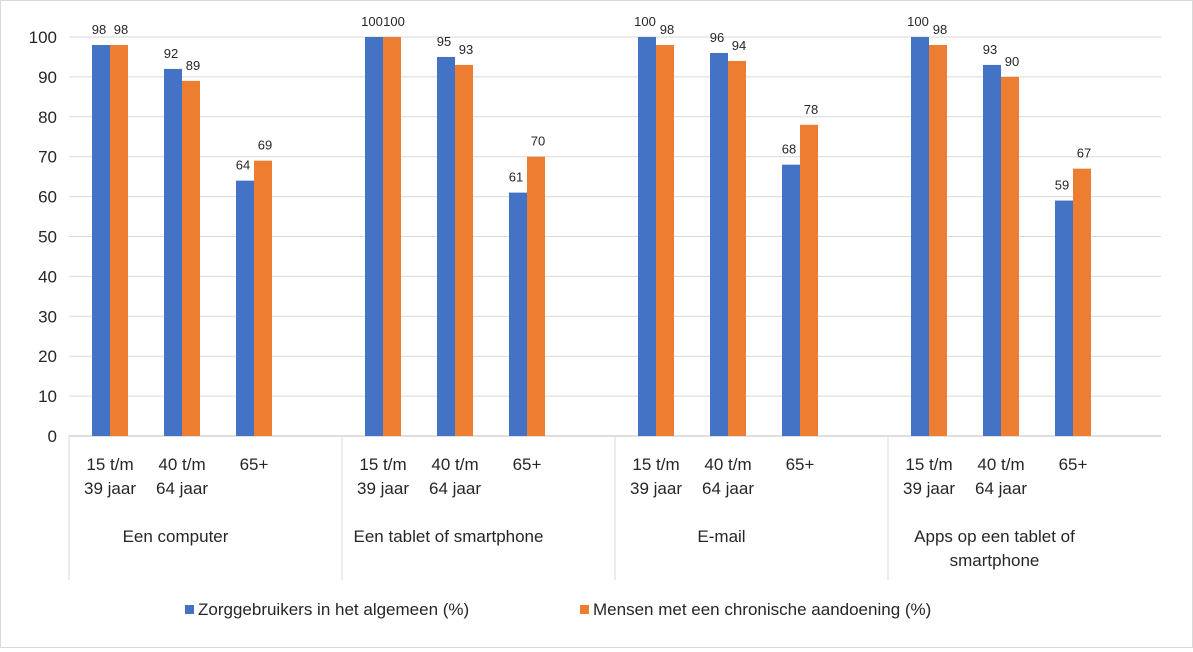  What do you see at coordinates (1012, 61) in the screenshot?
I see `data-label: 90` at bounding box center [1012, 61].